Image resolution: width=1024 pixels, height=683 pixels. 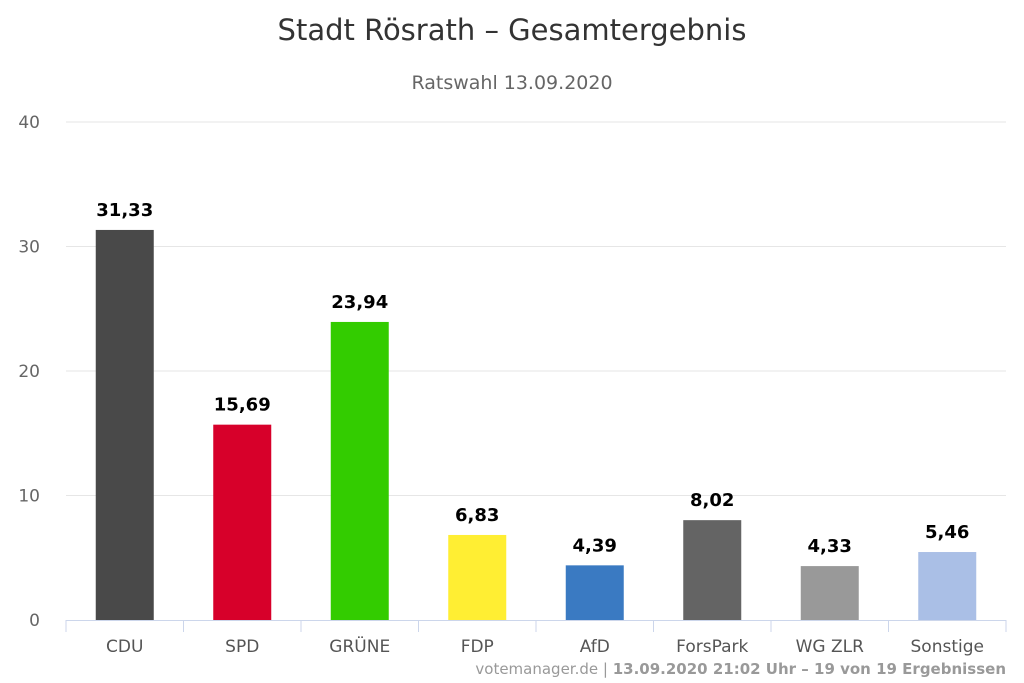 I want to click on data-label: 8,02, so click(x=712, y=500).